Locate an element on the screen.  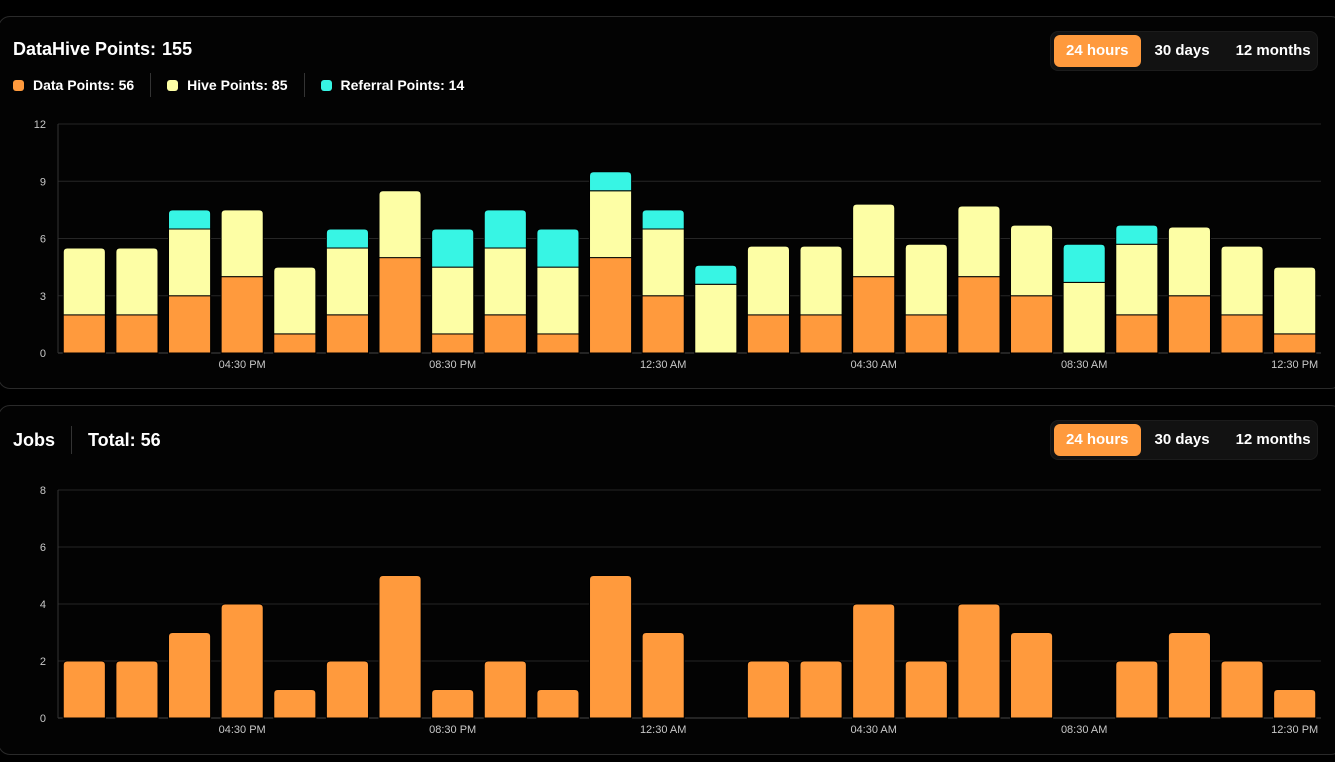
legend-hive-points: Hive Points: 85 is located at coordinates (227, 85).